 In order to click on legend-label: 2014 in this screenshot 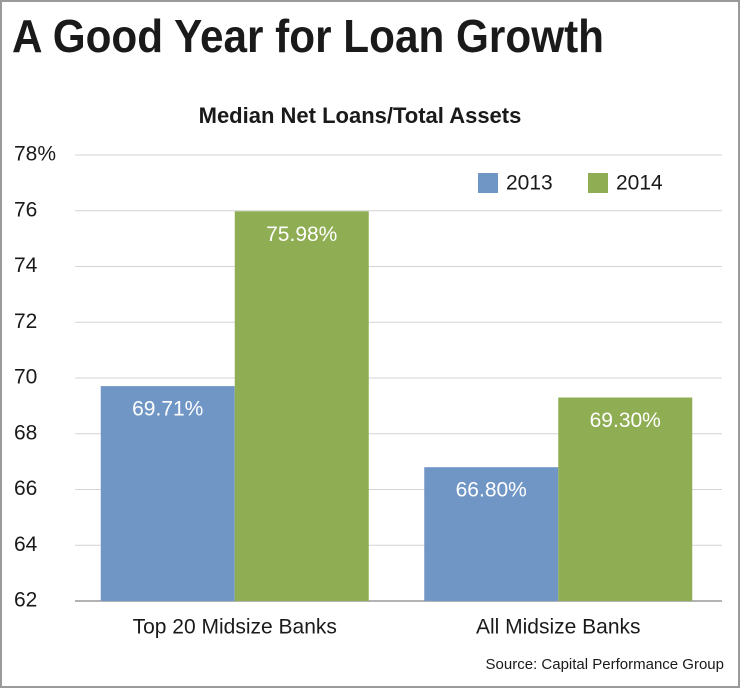, I will do `click(639, 183)`.